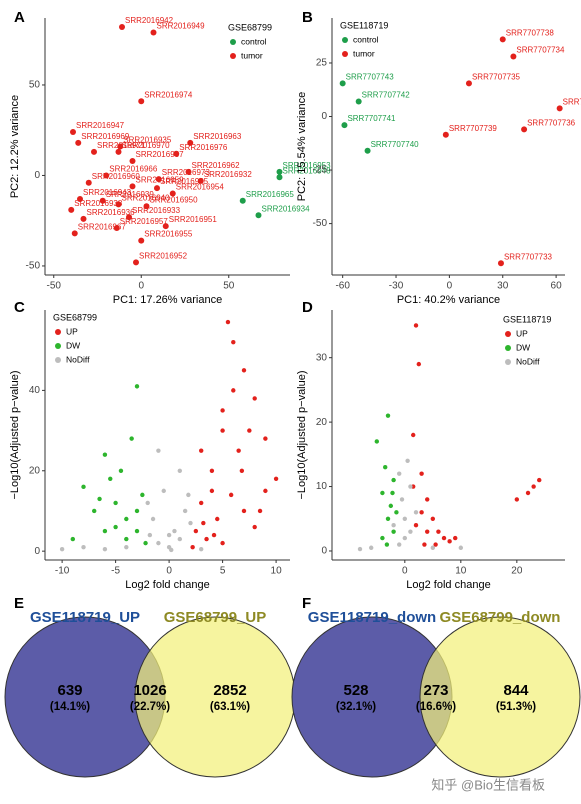  Describe the element at coordinates (54, 286) in the screenshot. I see `x-tick-label: -50` at that location.